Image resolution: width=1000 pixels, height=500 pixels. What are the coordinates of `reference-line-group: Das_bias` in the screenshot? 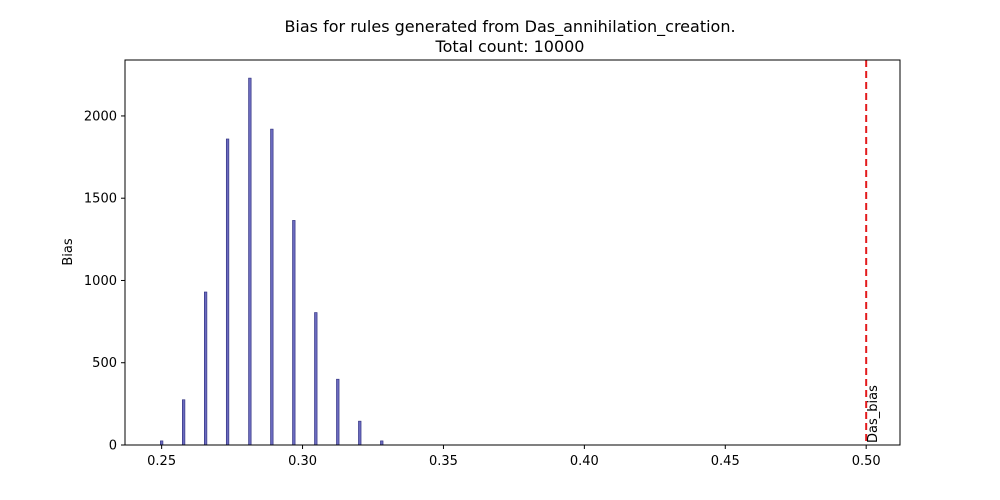 It's located at (873, 252).